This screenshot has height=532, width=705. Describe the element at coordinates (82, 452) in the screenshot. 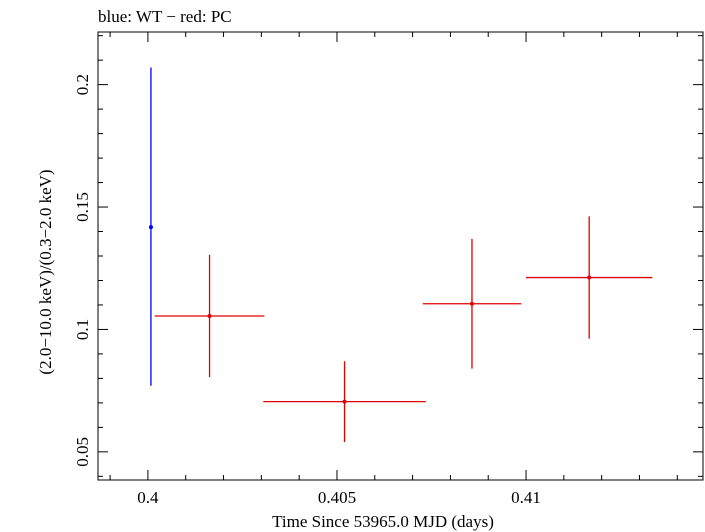

I see `y-tick-label: 0.05` at that location.